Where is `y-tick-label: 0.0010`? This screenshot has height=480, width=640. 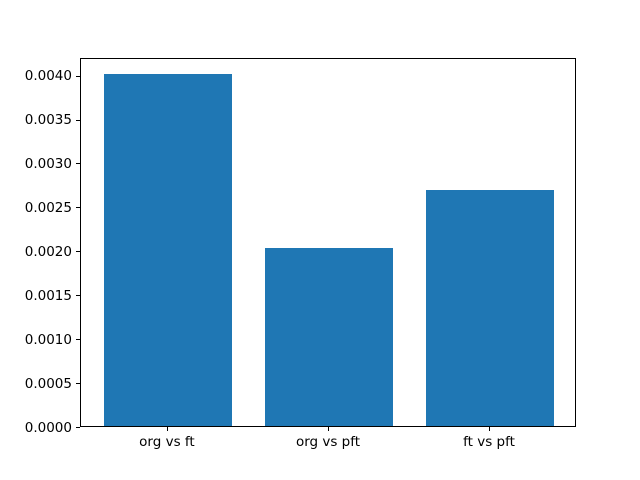
y-tick-label: 0.0010 is located at coordinates (48, 339).